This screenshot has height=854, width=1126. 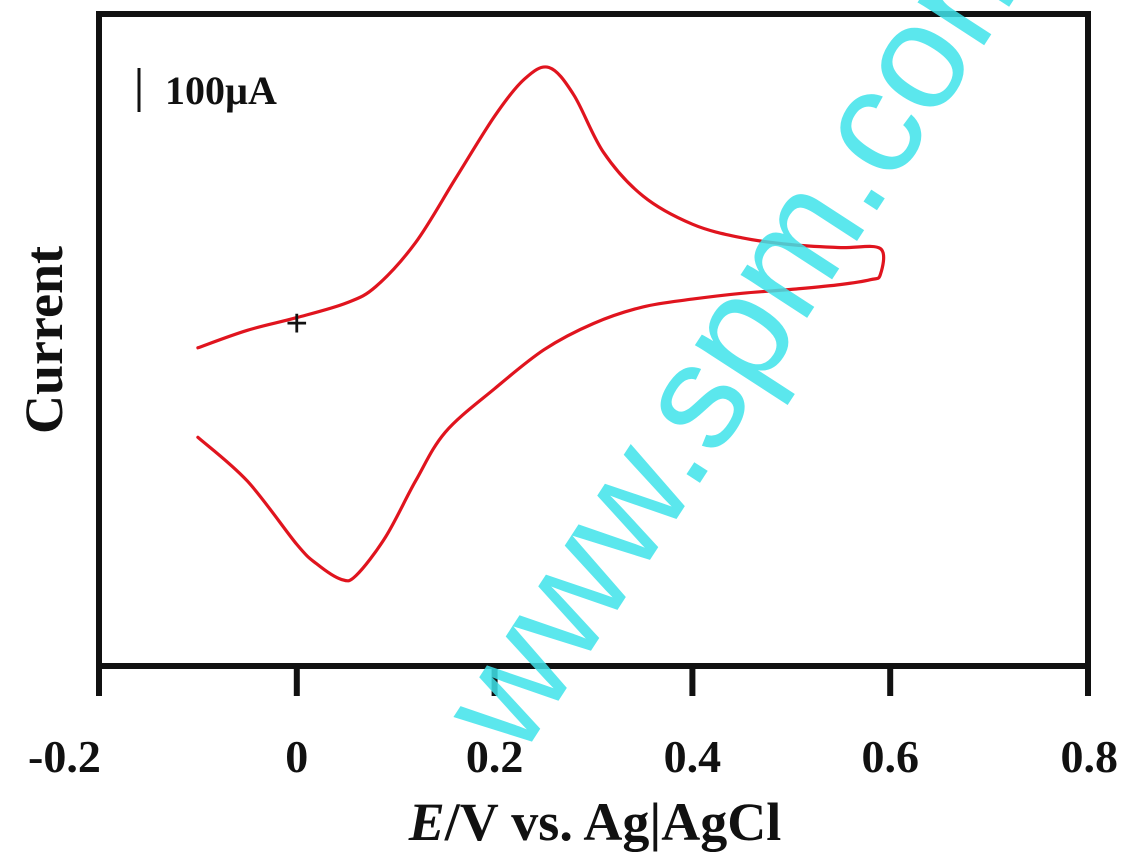 What do you see at coordinates (221, 90) in the screenshot?
I see `scale-bar-label: 100µA` at bounding box center [221, 90].